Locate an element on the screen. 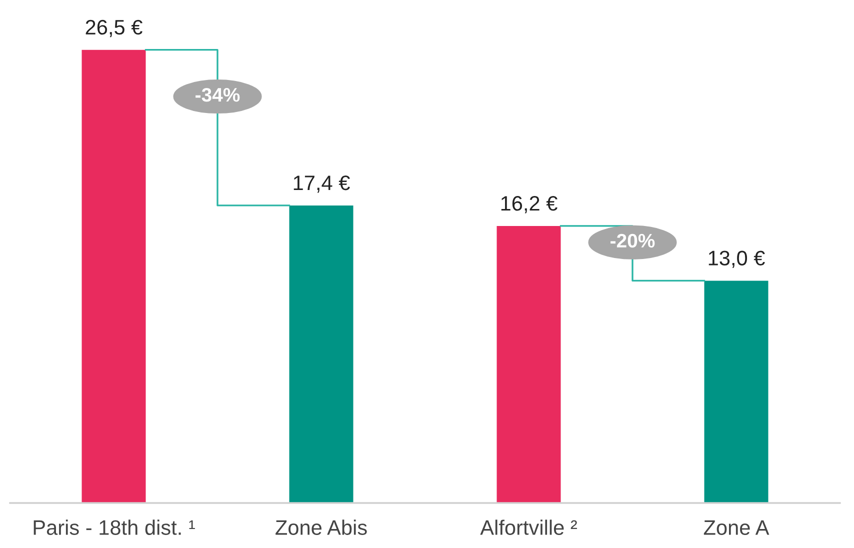  annotation: -20% is located at coordinates (632, 241).